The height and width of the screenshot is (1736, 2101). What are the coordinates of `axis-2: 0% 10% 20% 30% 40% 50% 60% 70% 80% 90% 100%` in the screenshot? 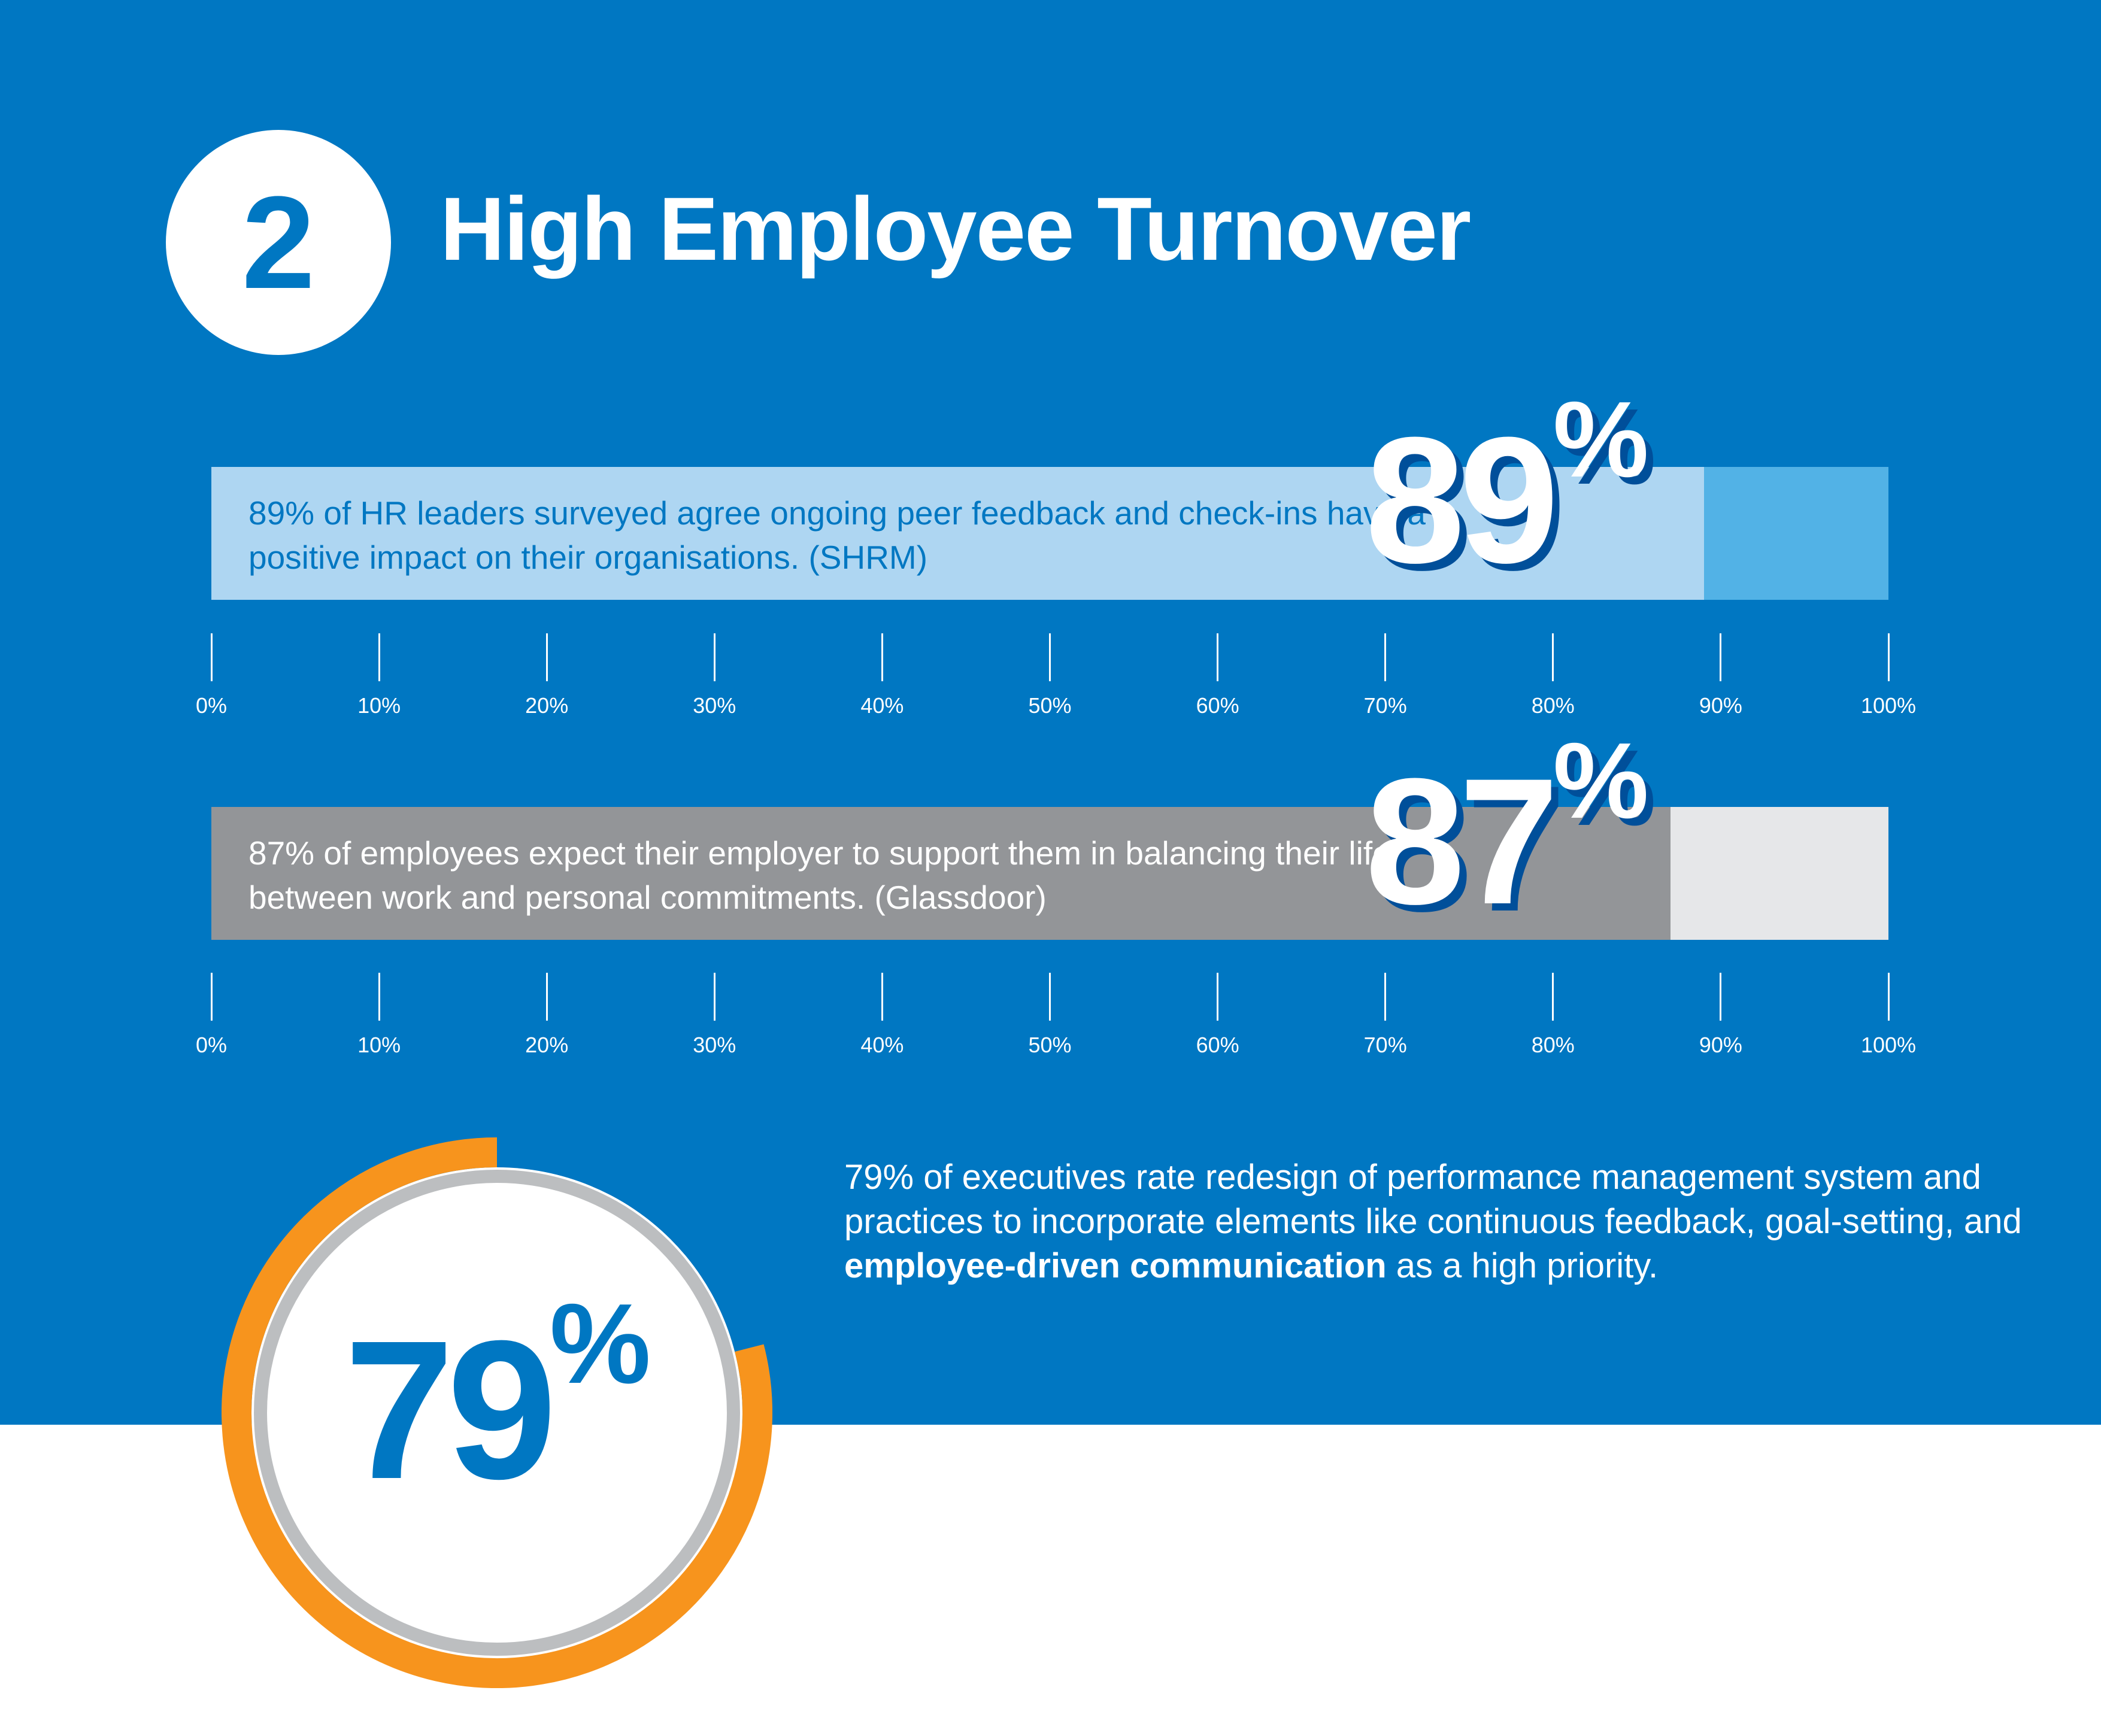 It's located at (1056, 1015).